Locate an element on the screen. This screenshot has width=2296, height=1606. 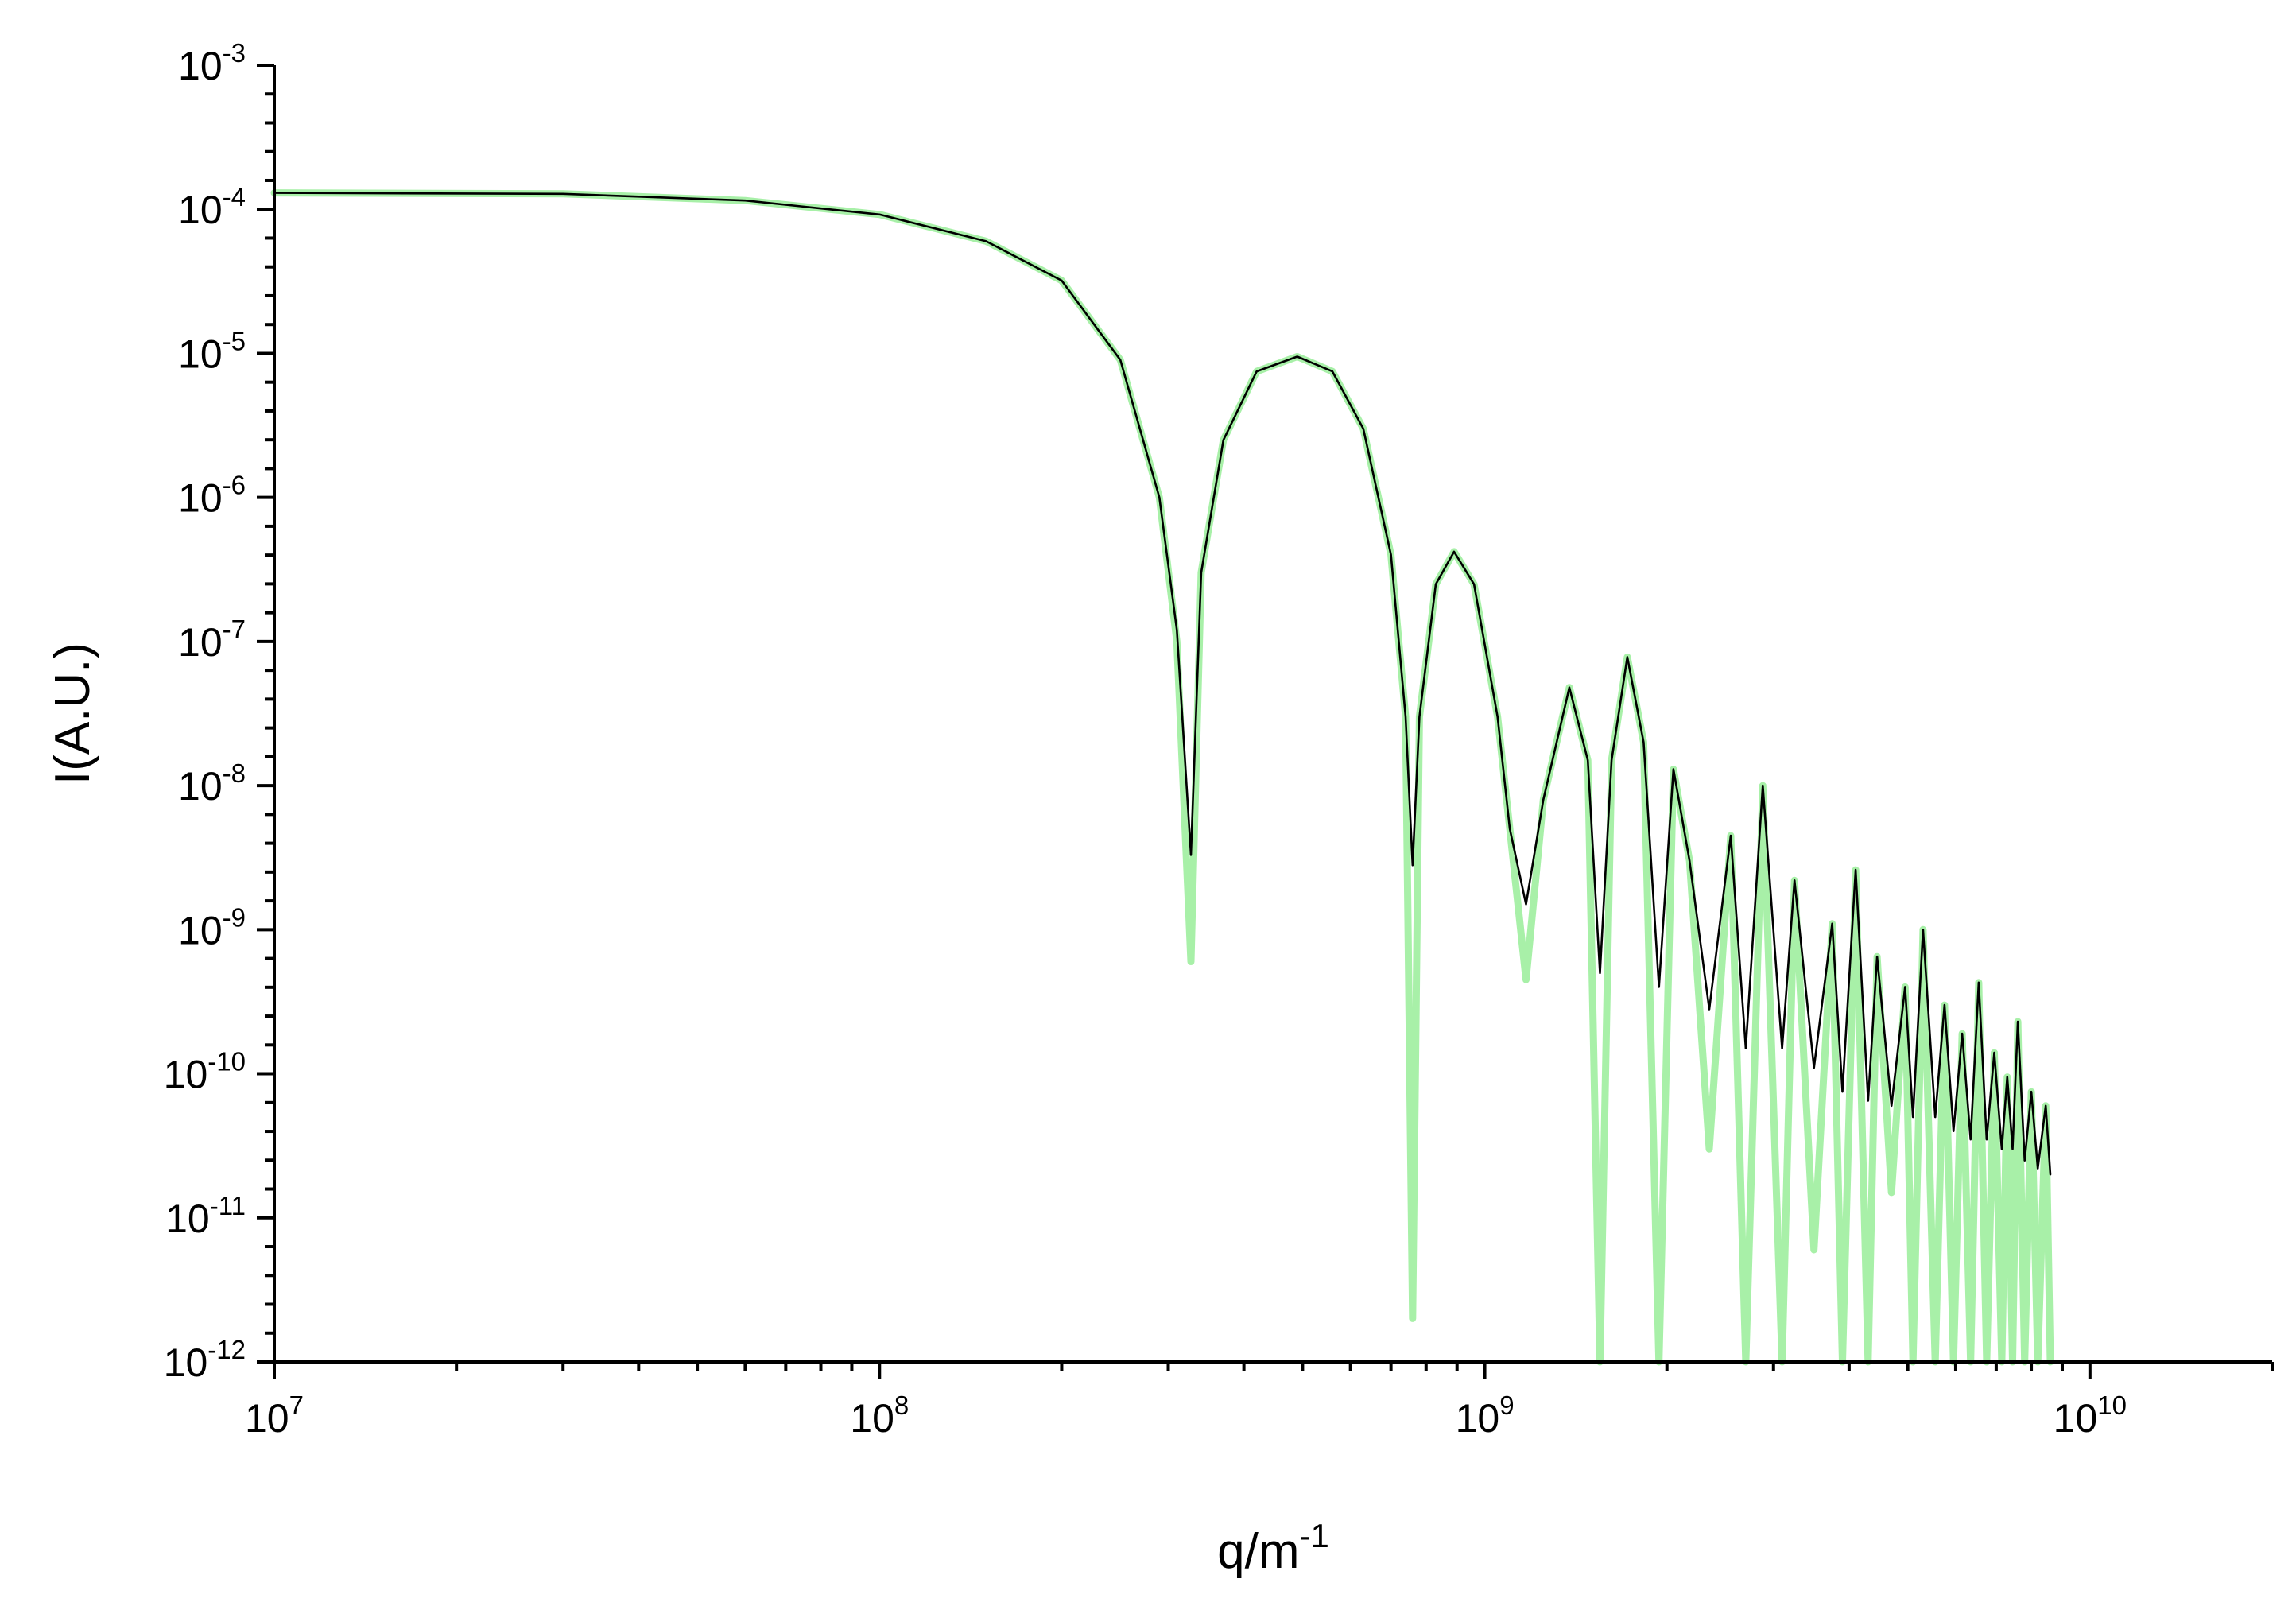
y-tick-label: 10⁻⁹ is located at coordinates (212, 927).